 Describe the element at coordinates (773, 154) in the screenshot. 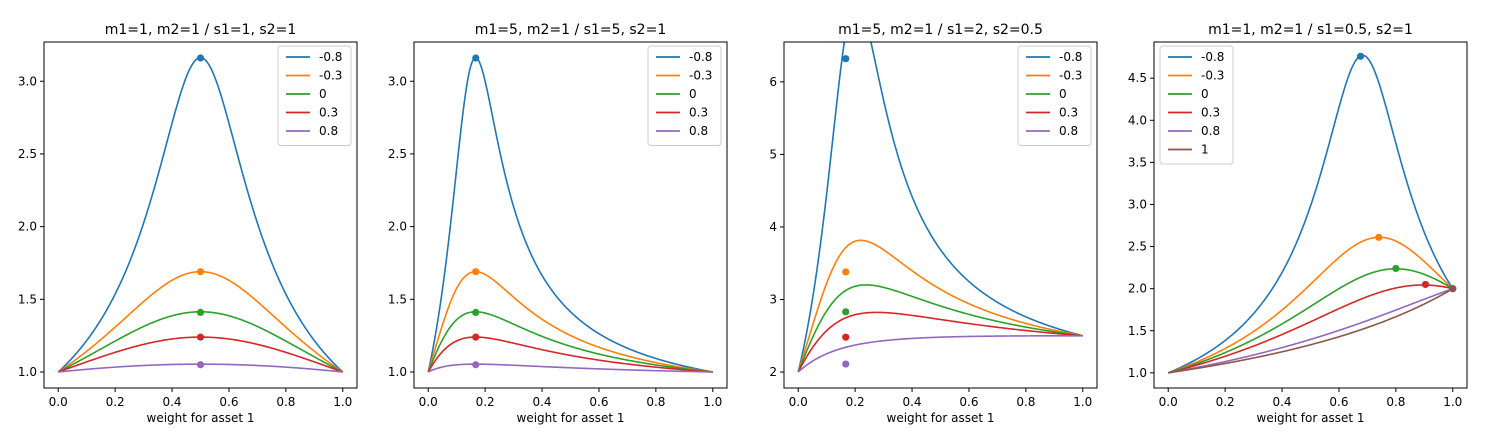

I see `y-tick-label: 5` at that location.